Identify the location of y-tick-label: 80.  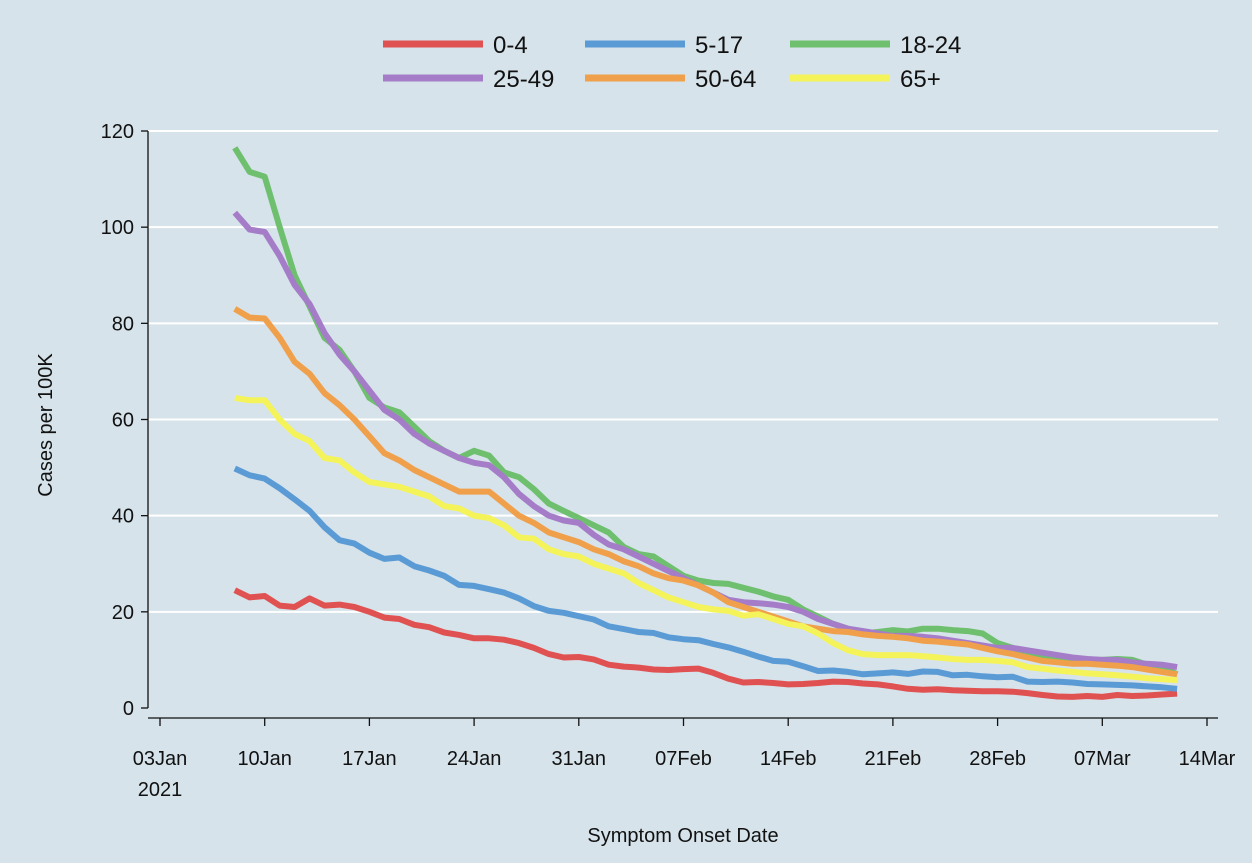
(123, 324).